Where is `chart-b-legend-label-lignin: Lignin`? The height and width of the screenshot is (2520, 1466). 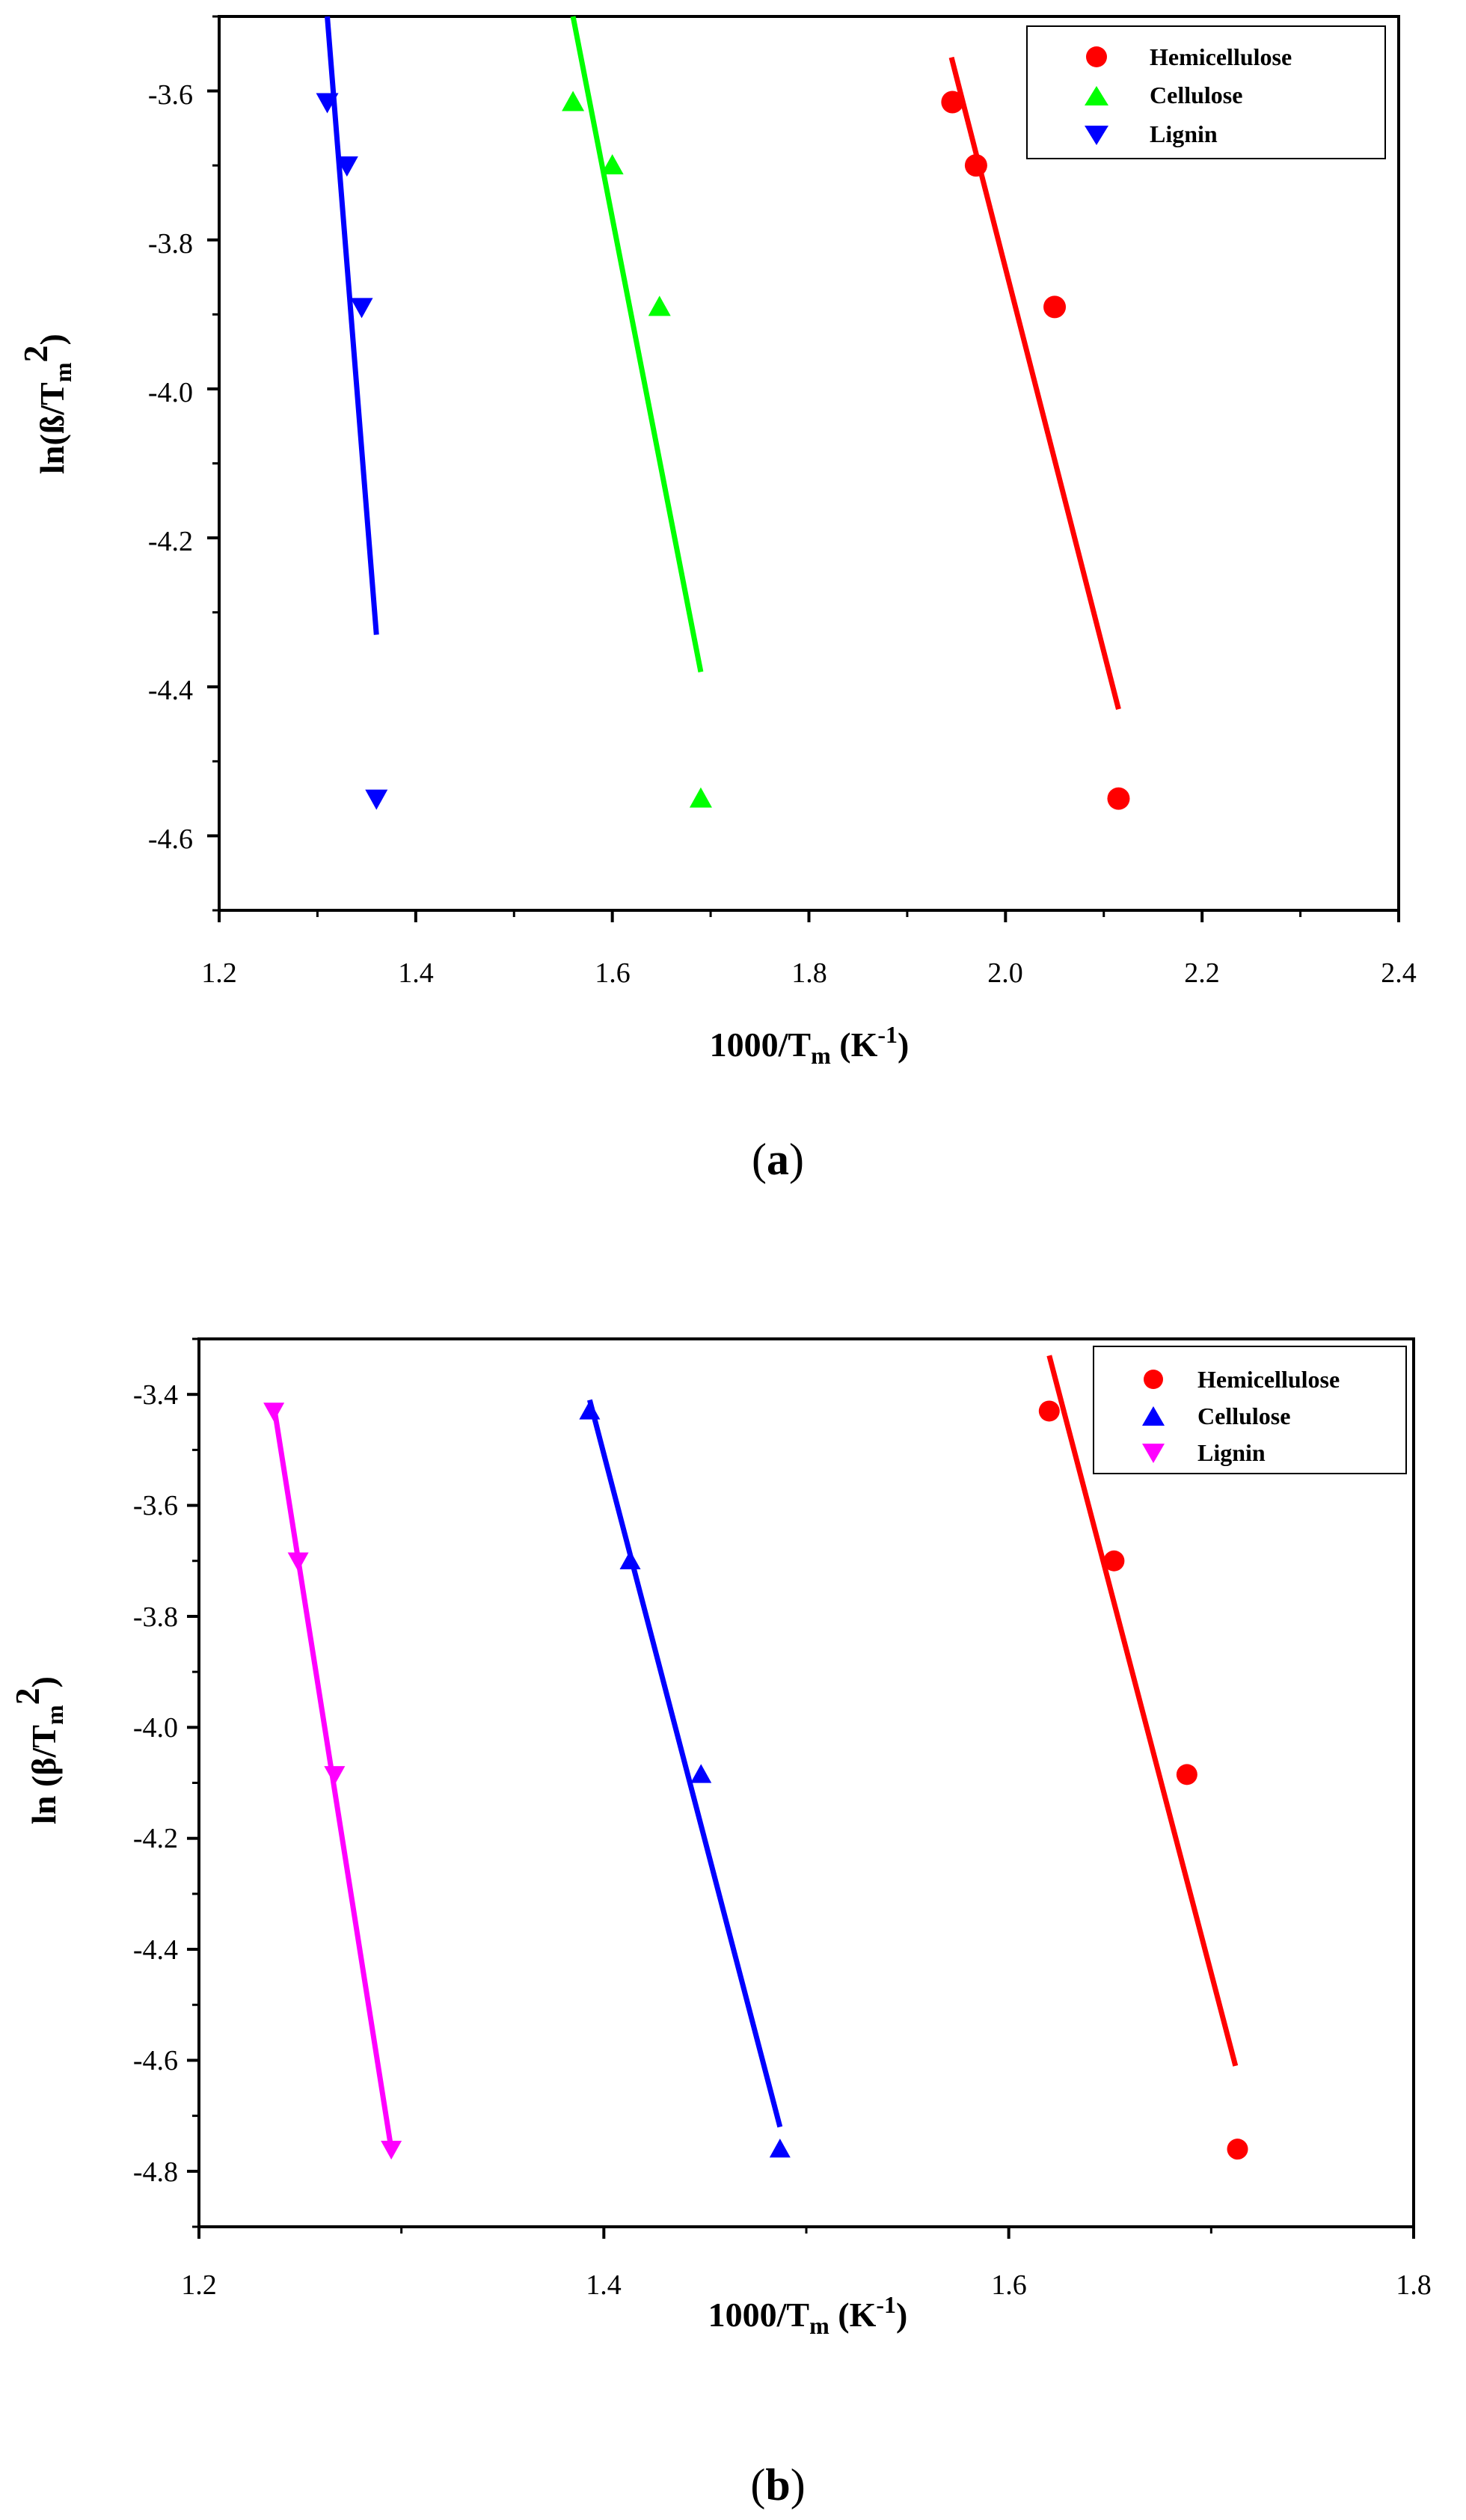
chart-b-legend-label-lignin: Lignin is located at coordinates (1231, 1452).